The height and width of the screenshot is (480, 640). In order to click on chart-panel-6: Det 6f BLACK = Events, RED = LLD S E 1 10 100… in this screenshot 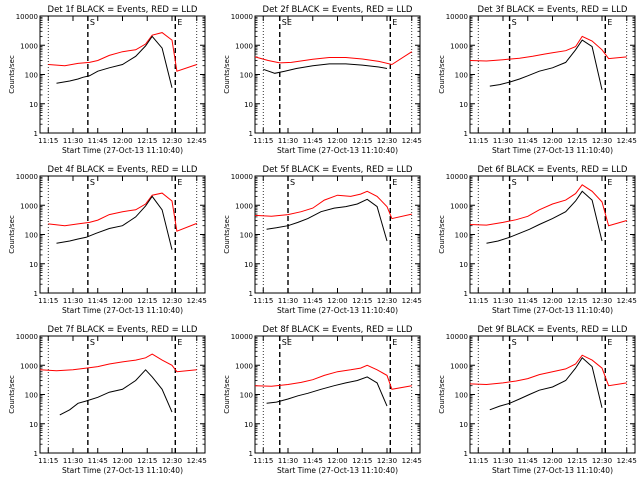, I will do `click(537, 240)`.